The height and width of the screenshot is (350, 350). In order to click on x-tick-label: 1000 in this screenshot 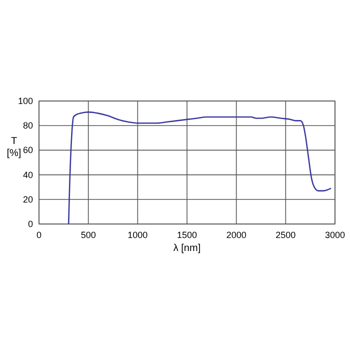, I will do `click(138, 235)`.